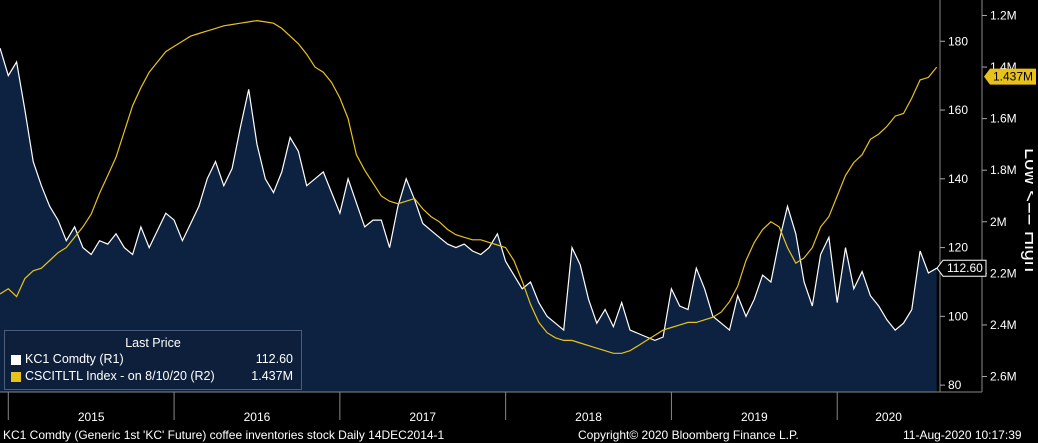 The width and height of the screenshot is (1038, 443). Describe the element at coordinates (754, 417) in the screenshot. I see `x-tick-label: 2019` at that location.